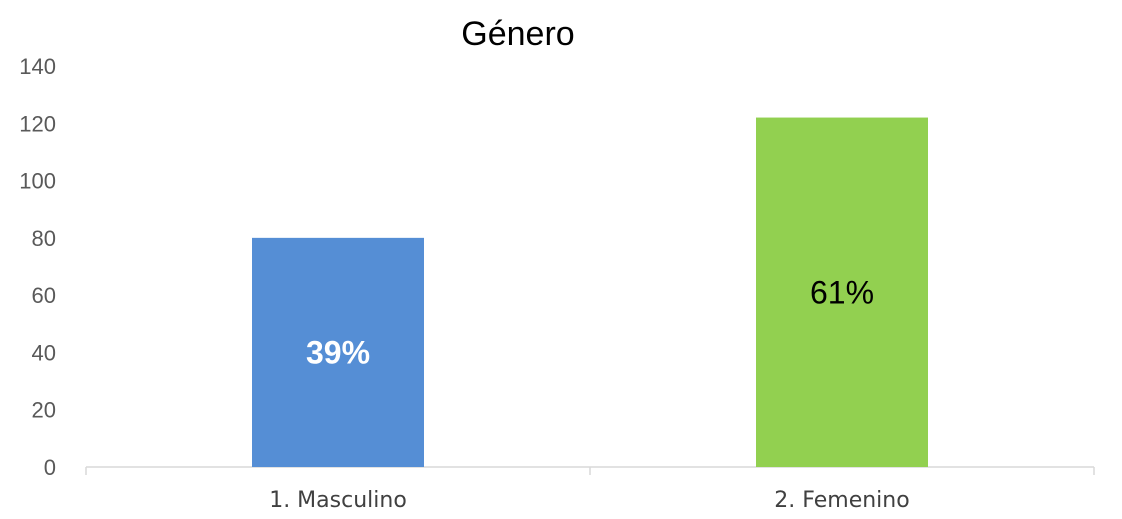 The width and height of the screenshot is (1122, 519). What do you see at coordinates (50, 467) in the screenshot?
I see `y-tick-label: 0` at bounding box center [50, 467].